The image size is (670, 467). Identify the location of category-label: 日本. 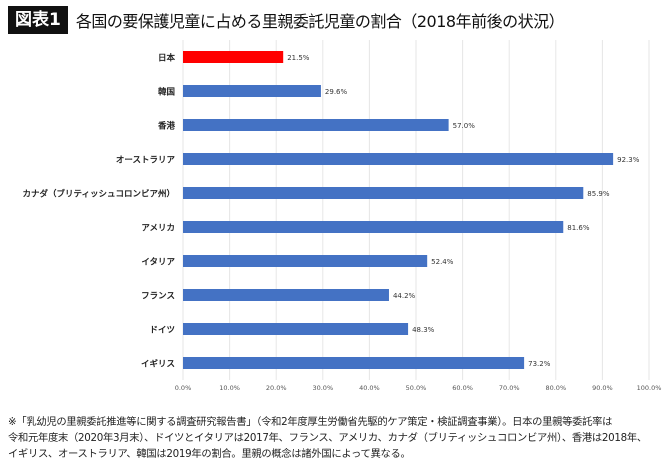
(167, 58).